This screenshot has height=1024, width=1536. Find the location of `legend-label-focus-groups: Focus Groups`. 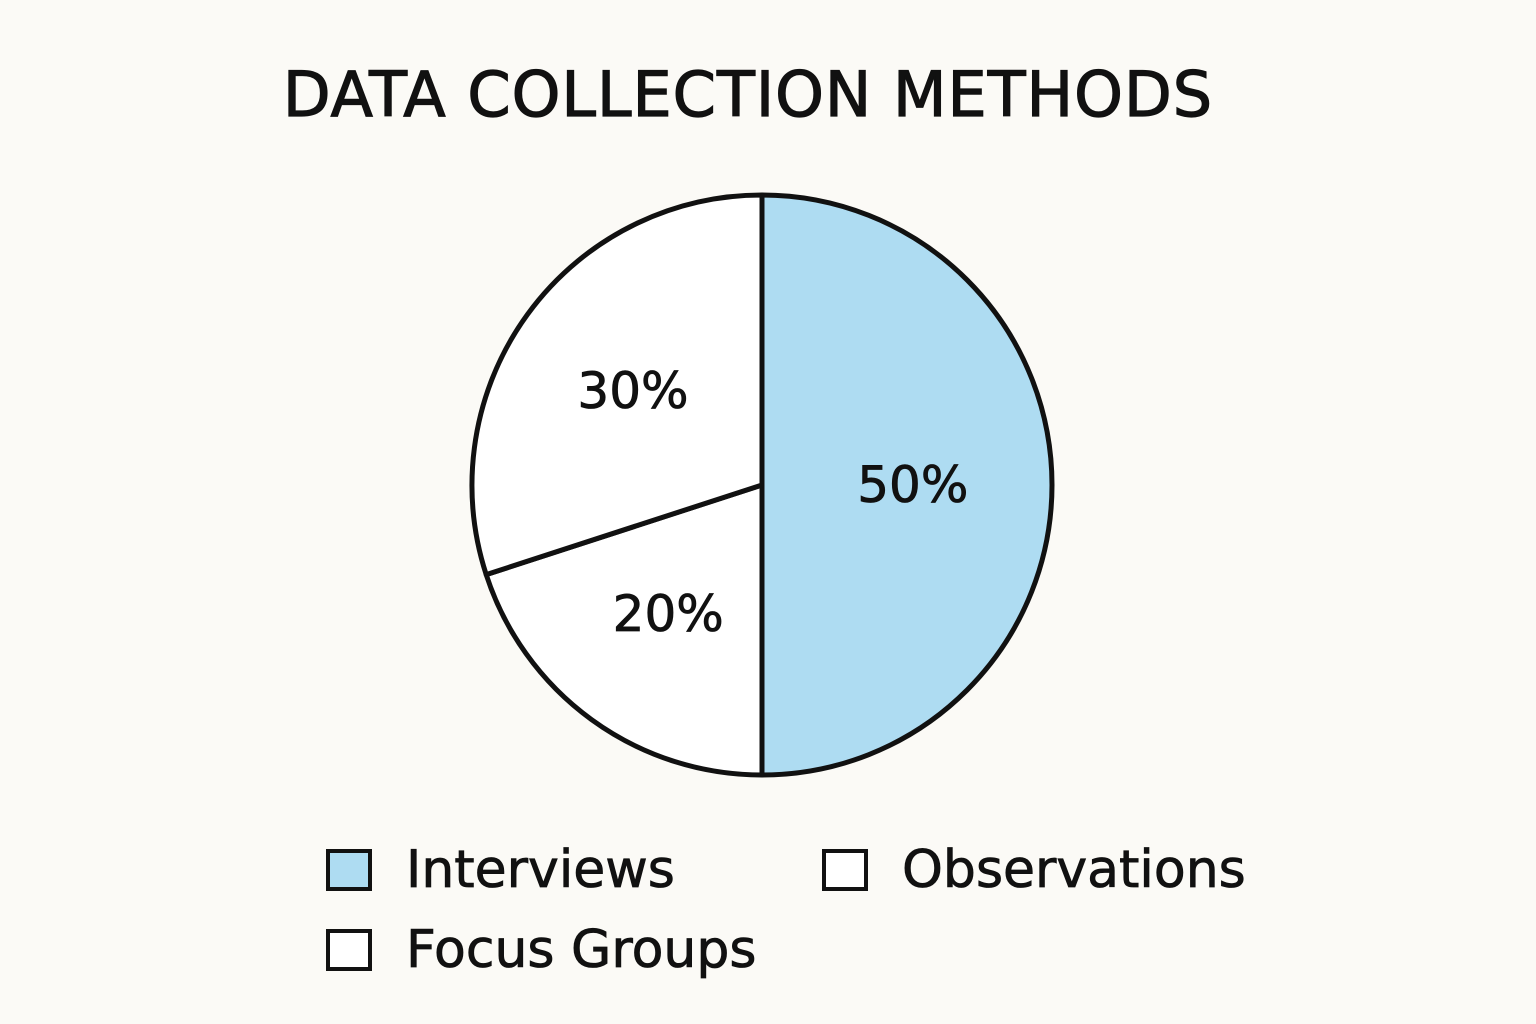

legend-label-focus-groups: Focus Groups is located at coordinates (581, 950).